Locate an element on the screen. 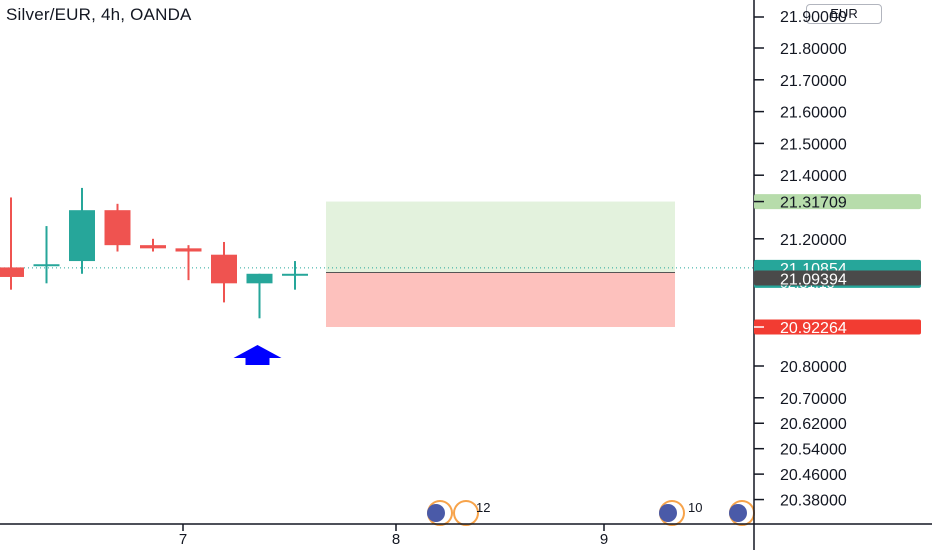 The image size is (932, 550). entry-price-bg is located at coordinates (837, 278).